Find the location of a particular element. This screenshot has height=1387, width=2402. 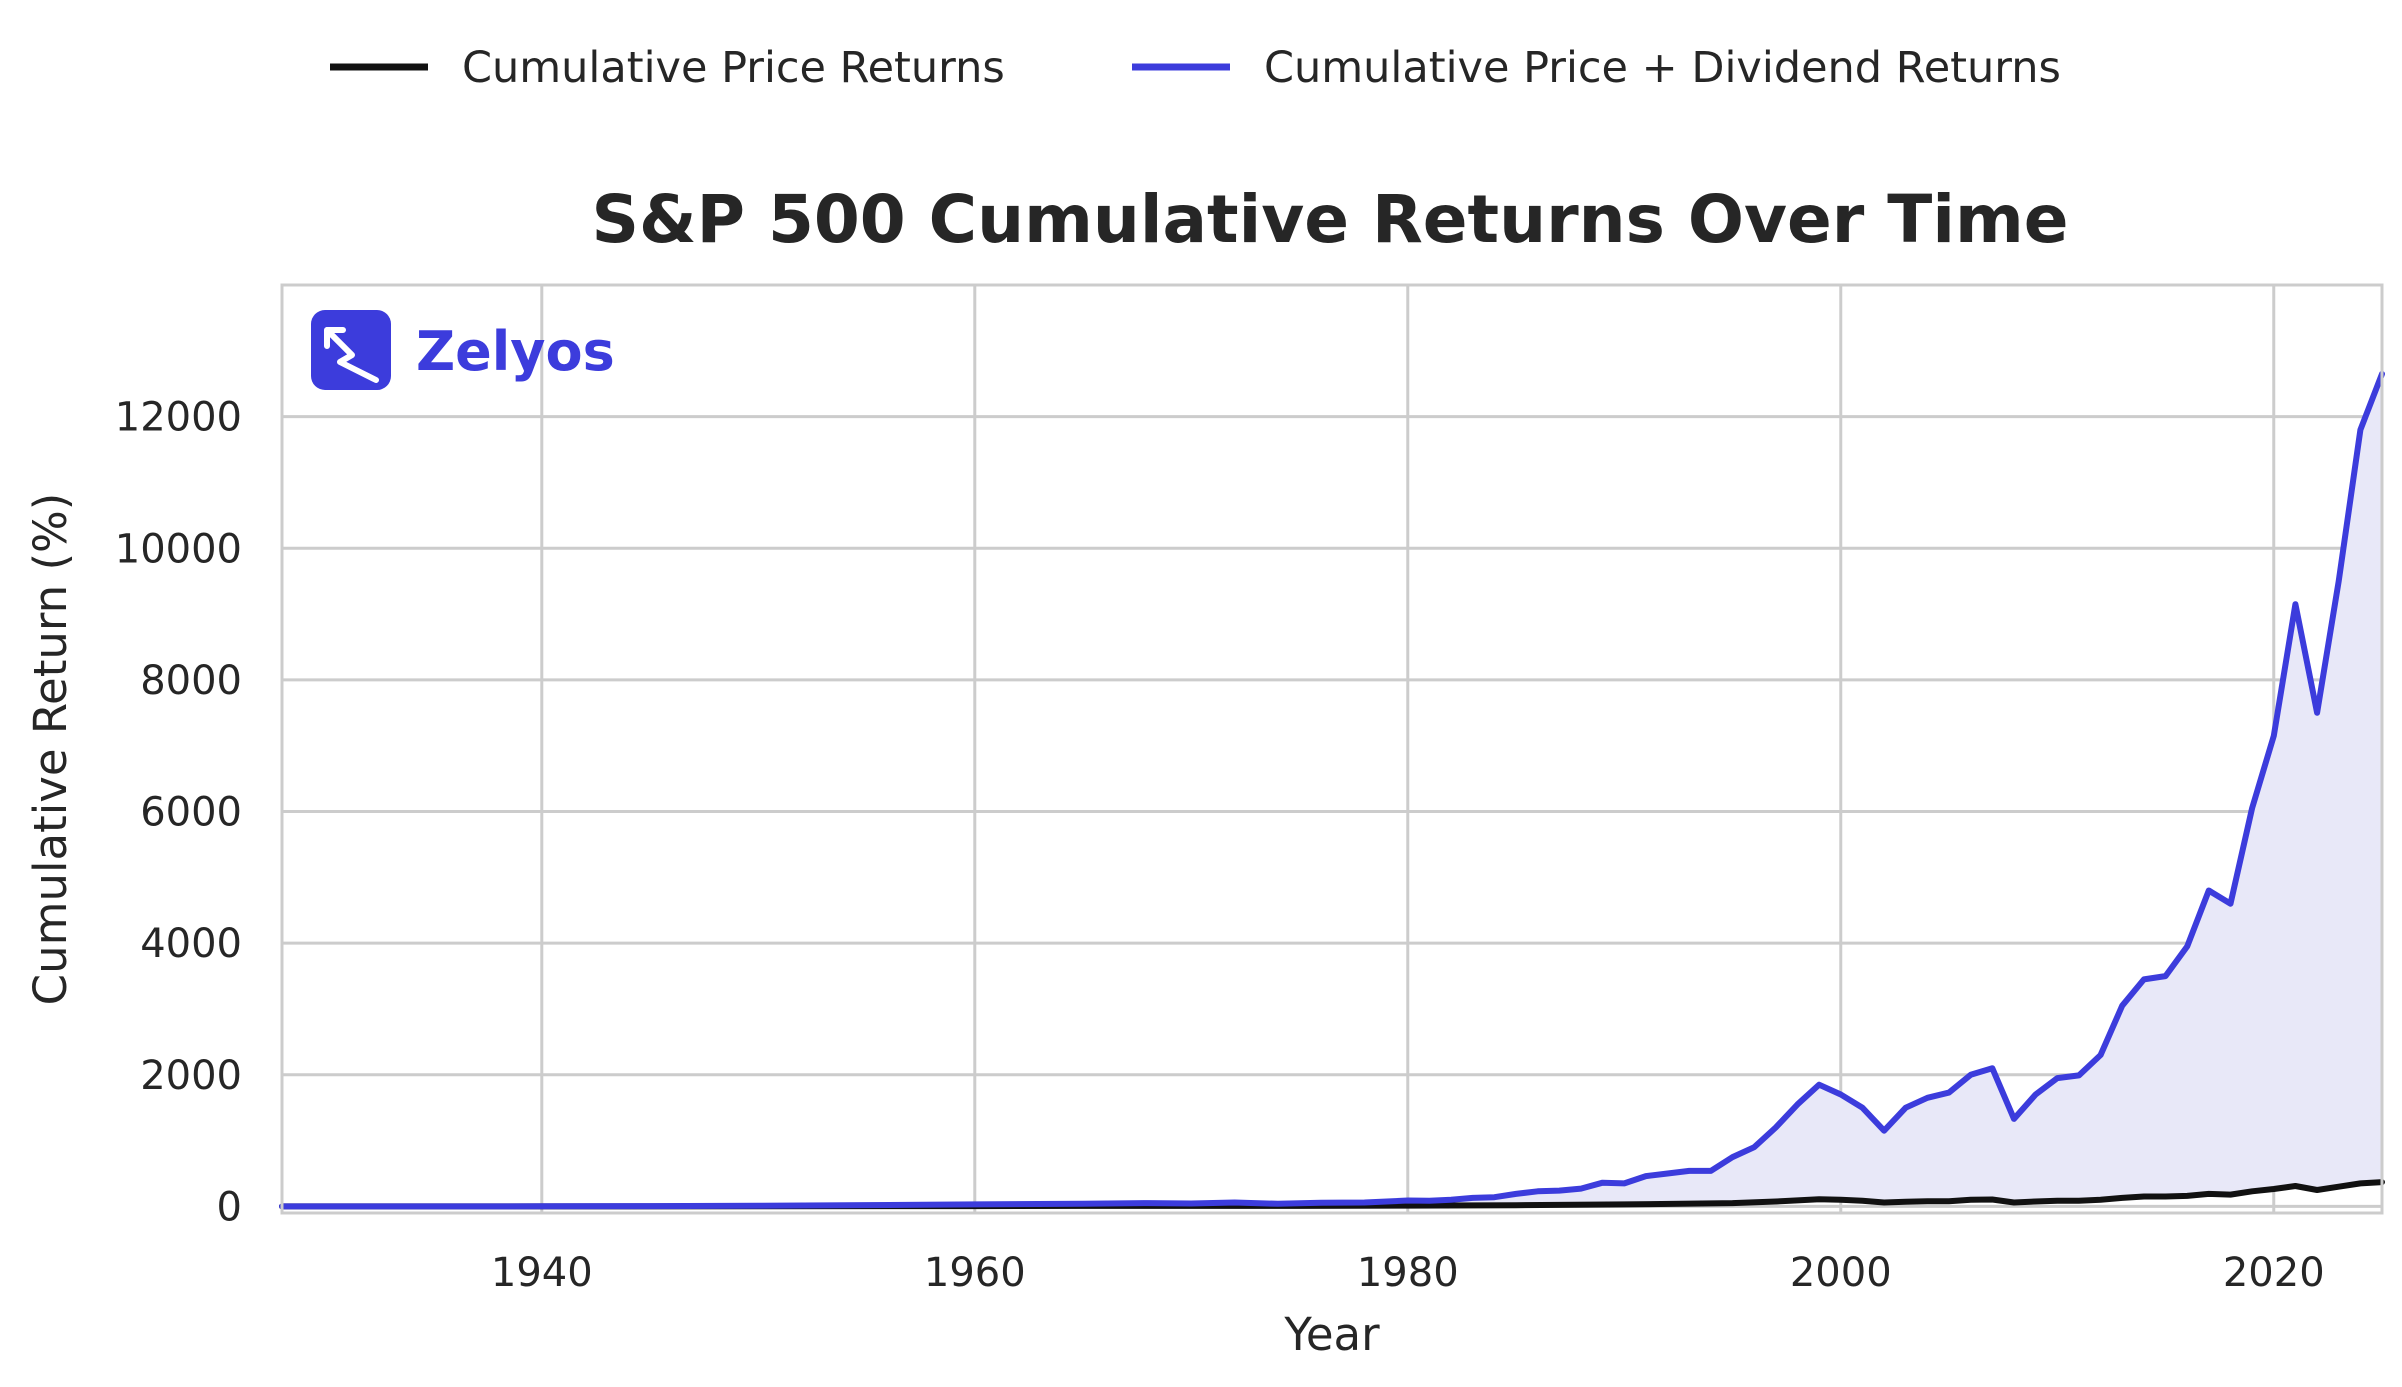

x-tick-label: 1940 is located at coordinates (542, 1273).